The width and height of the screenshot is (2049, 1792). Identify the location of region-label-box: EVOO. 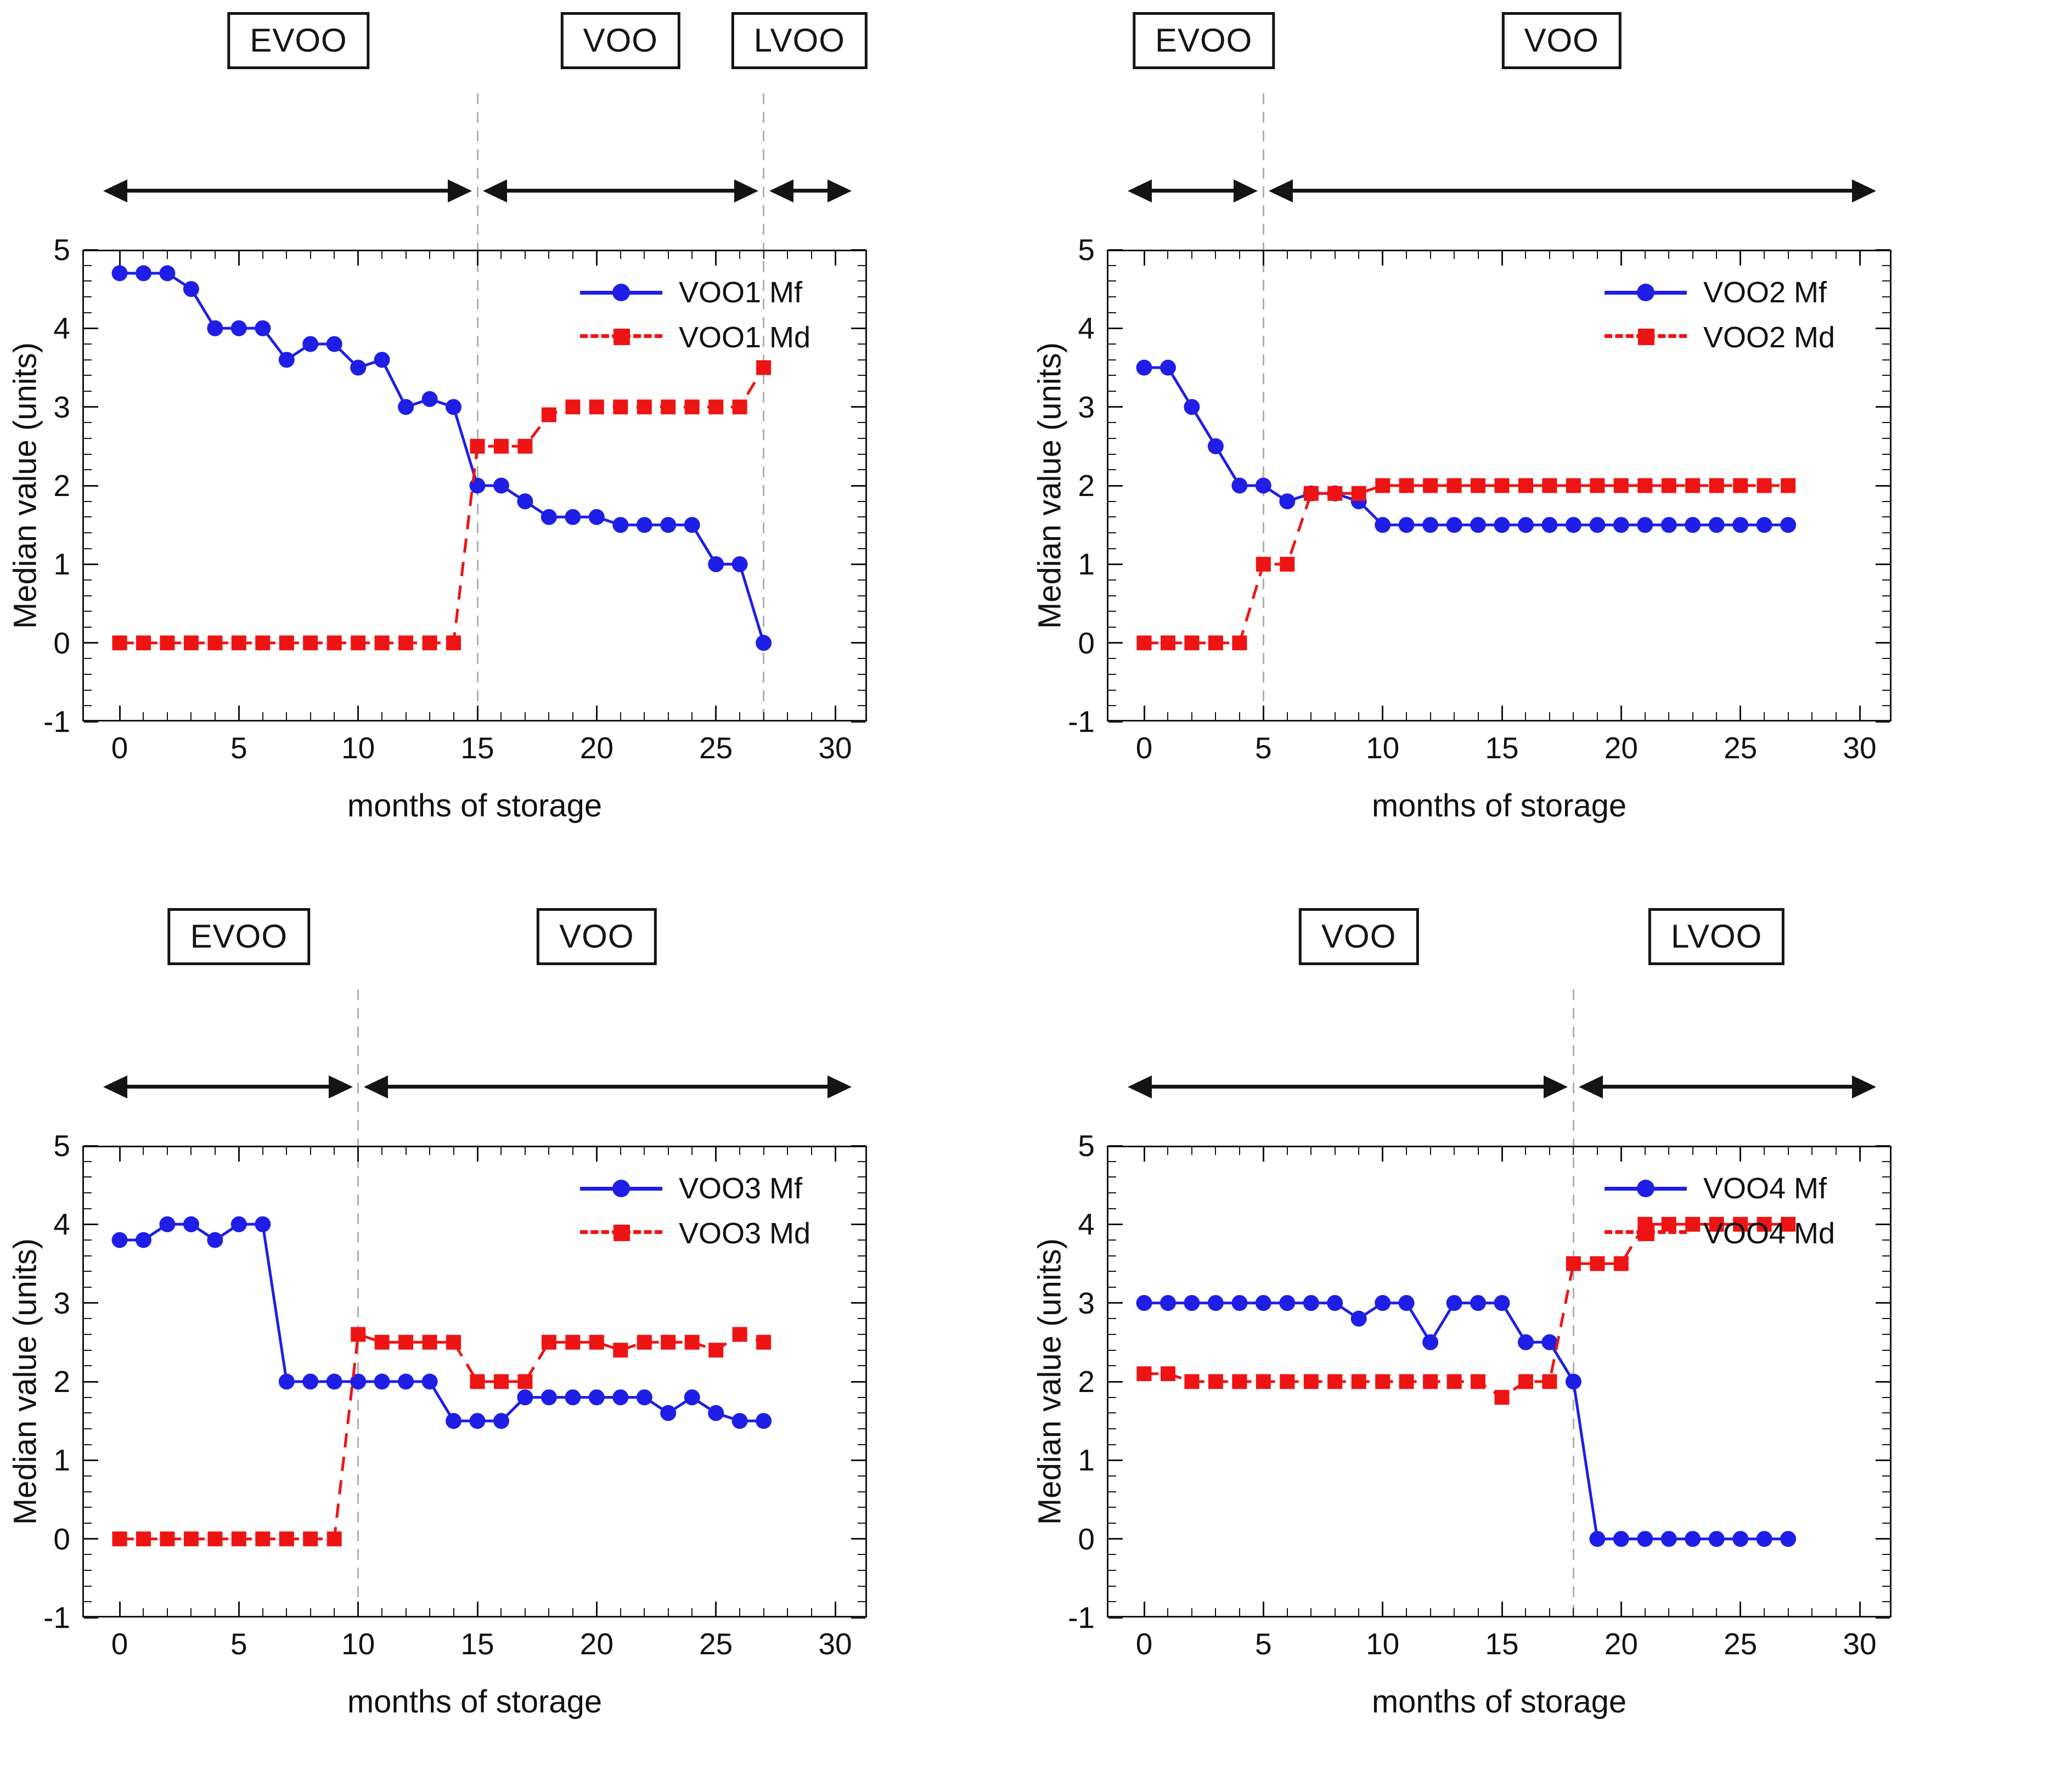
(239, 936).